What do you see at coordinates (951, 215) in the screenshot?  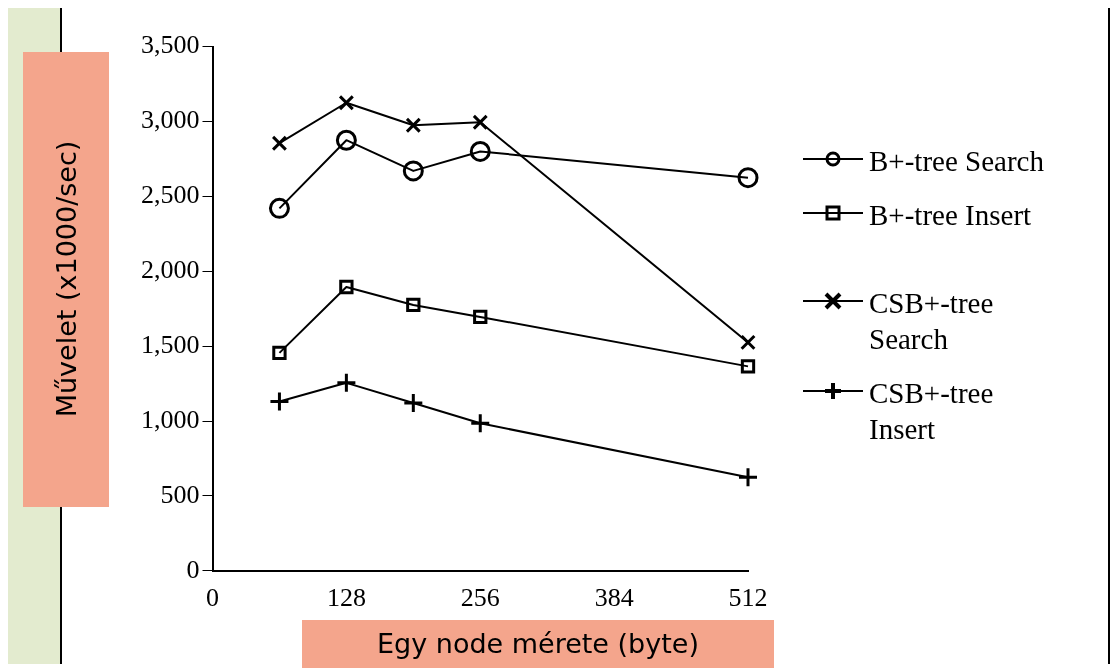 I see `legend-label: B+-tree Insert` at bounding box center [951, 215].